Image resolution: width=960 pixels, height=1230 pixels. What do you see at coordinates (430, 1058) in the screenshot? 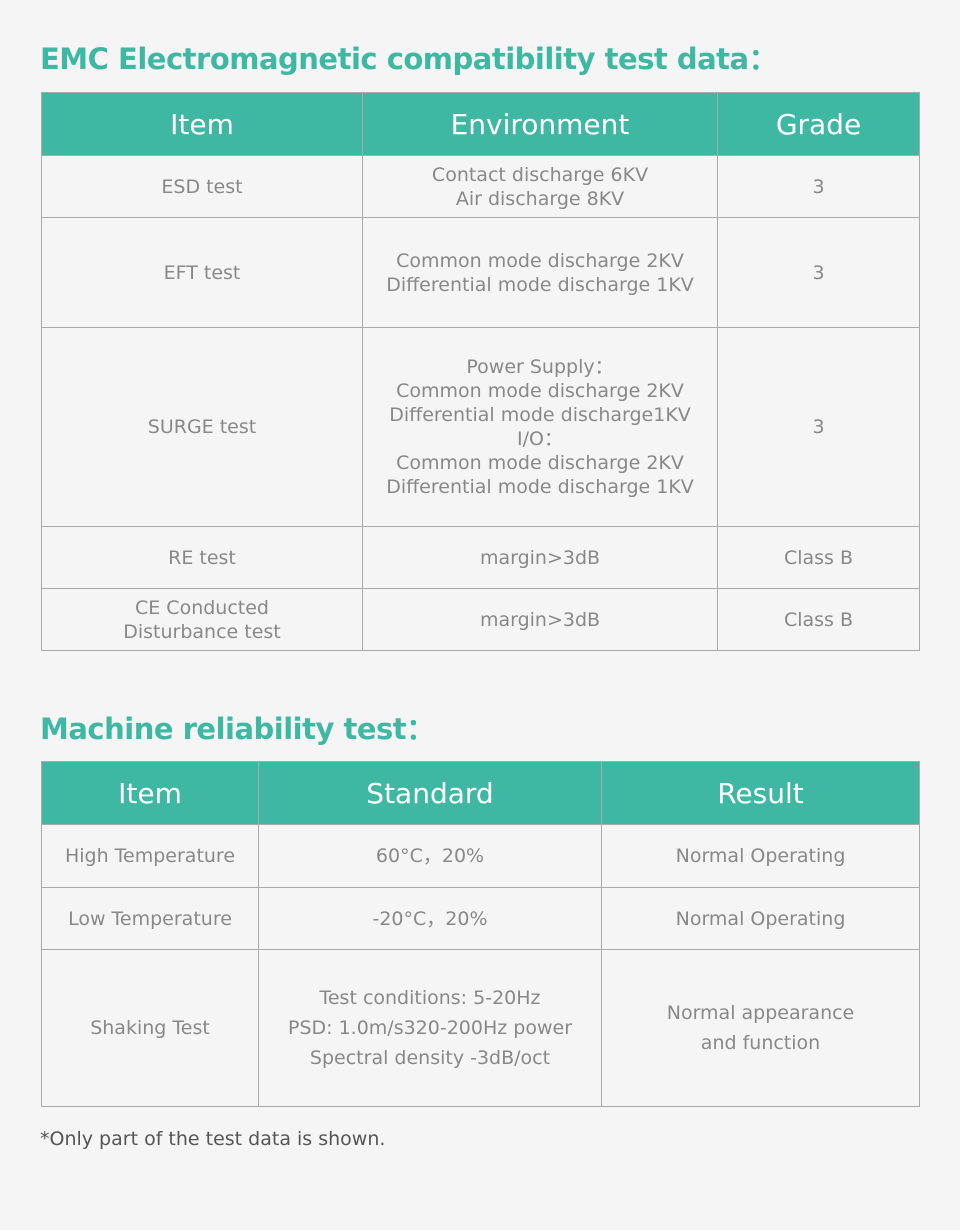
I see `standard-cell-line: Spectral density -3dB/oct` at bounding box center [430, 1058].